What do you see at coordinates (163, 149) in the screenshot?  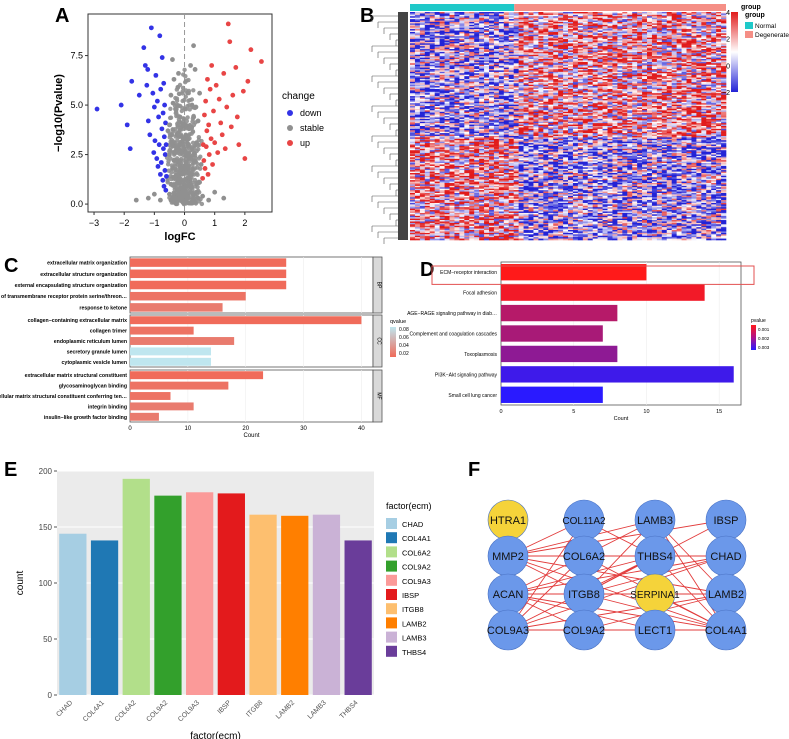 I see `down-point` at bounding box center [163, 149].